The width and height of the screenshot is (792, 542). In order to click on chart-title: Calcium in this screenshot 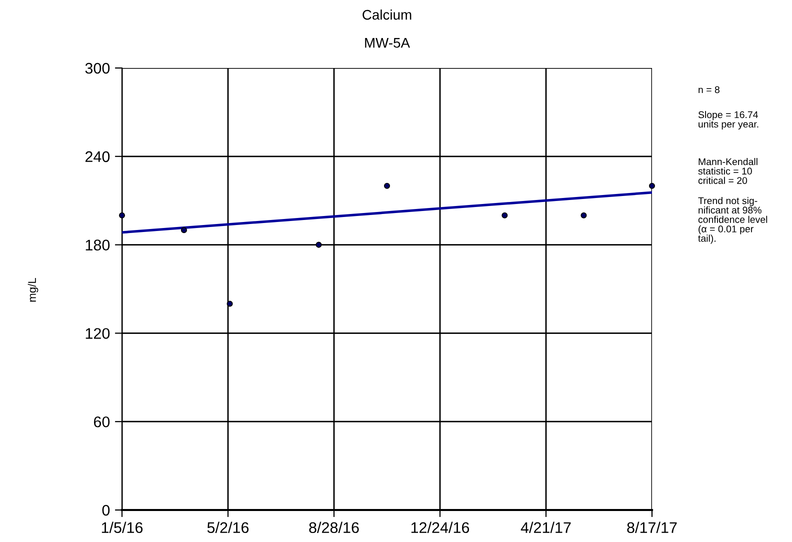, I will do `click(387, 15)`.